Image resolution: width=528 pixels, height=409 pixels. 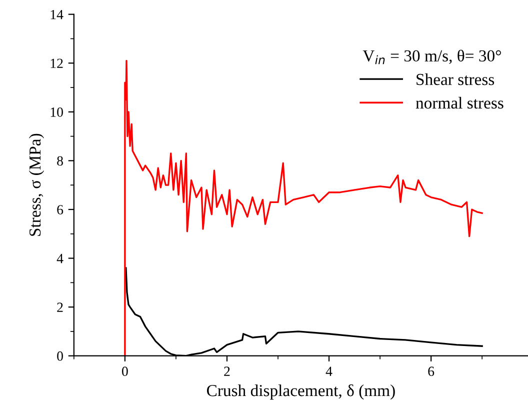 I want to click on y-tick-label: 8, so click(x=60, y=161).